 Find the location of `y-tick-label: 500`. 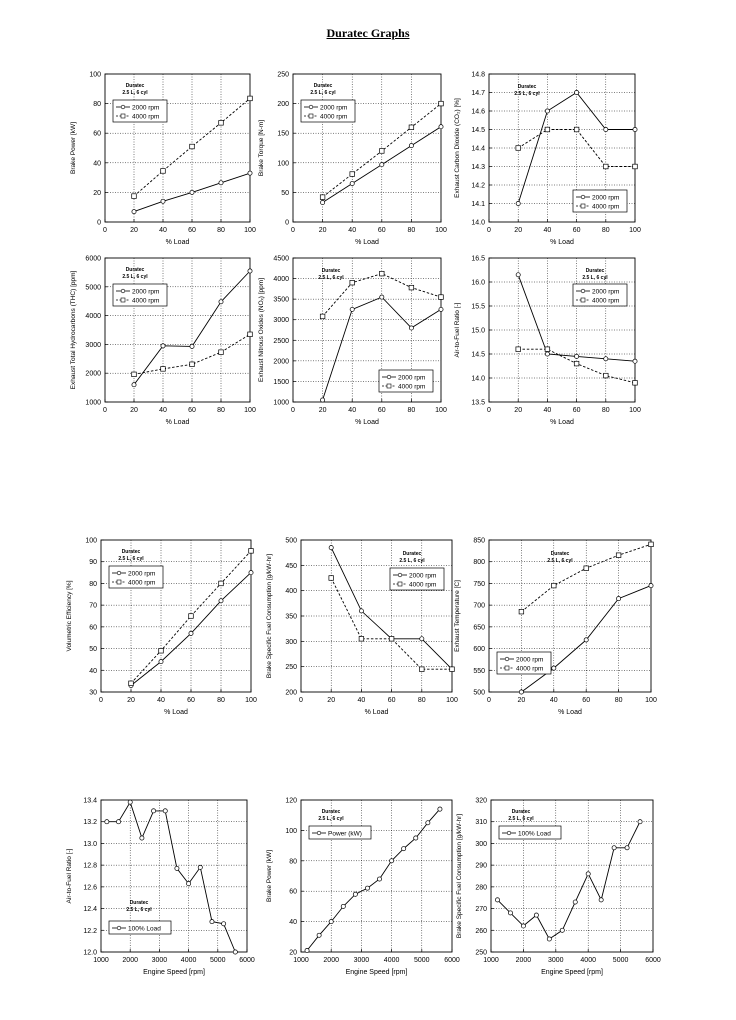

y-tick-label: 500 is located at coordinates (479, 693).